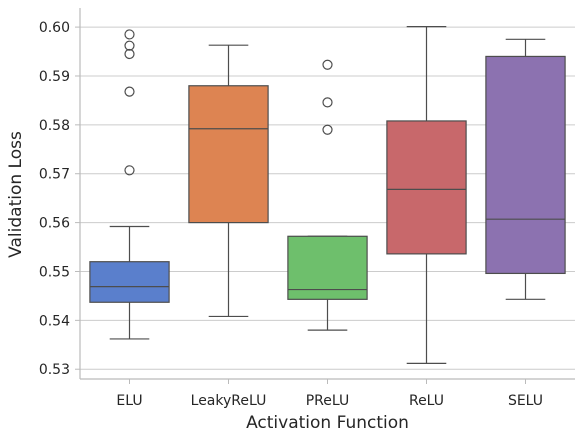 Image resolution: width=585 pixels, height=441 pixels. Describe the element at coordinates (327, 423) in the screenshot. I see `x-axis-label: Activation Function` at that location.